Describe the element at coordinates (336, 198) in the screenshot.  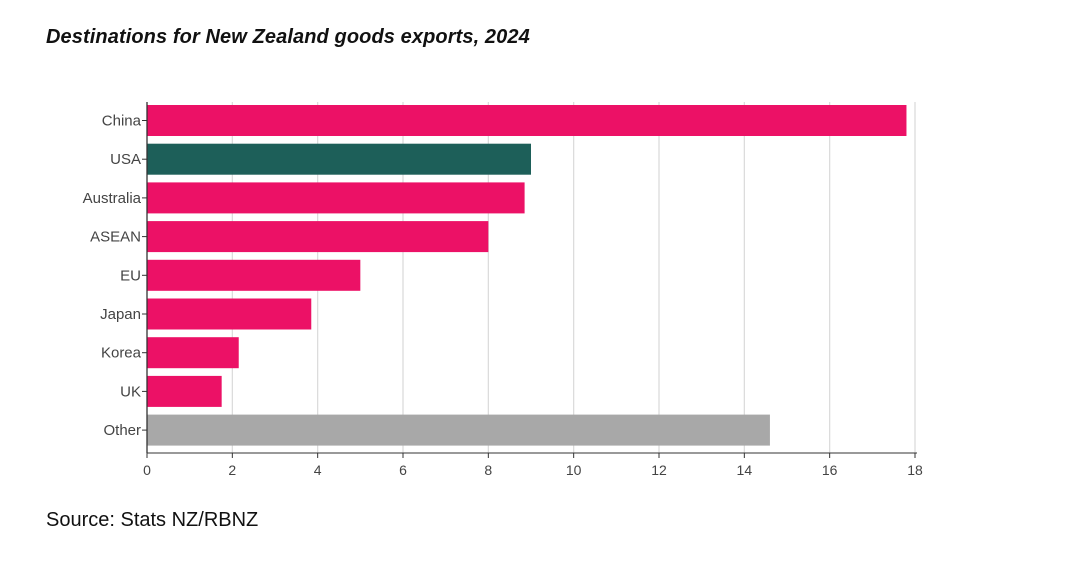
I see `bar-australia` at that location.